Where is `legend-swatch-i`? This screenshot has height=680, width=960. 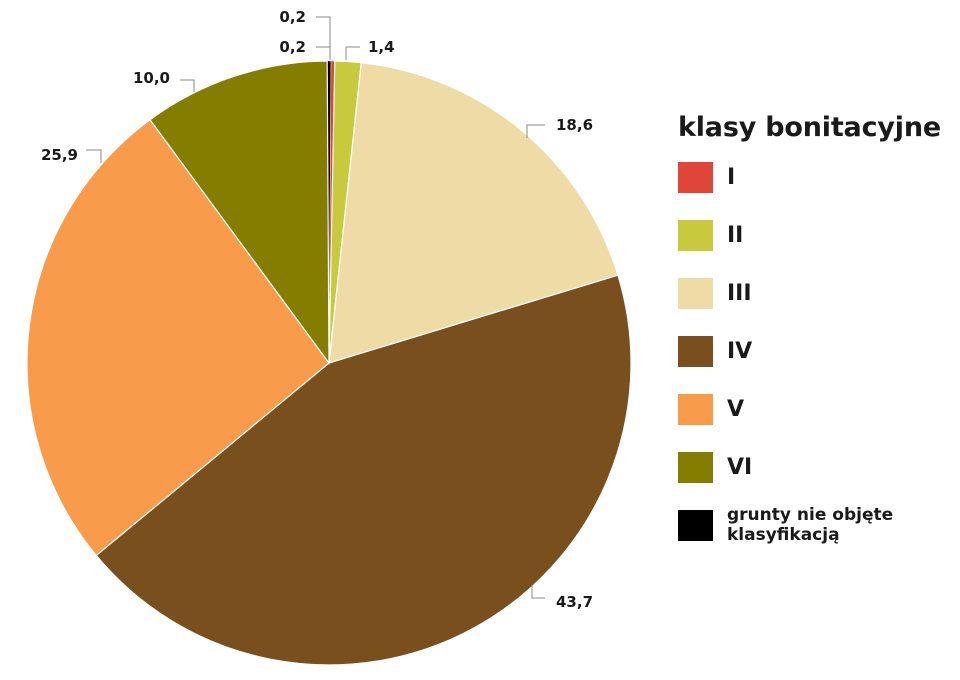 legend-swatch-i is located at coordinates (695, 177).